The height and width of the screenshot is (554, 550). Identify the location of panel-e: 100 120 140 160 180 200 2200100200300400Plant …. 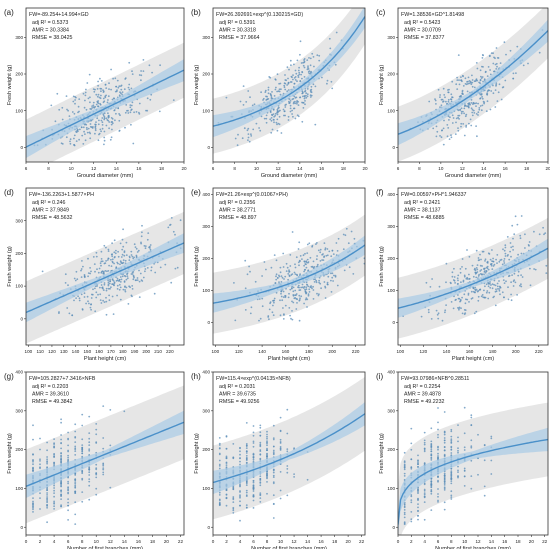
(278, 274).